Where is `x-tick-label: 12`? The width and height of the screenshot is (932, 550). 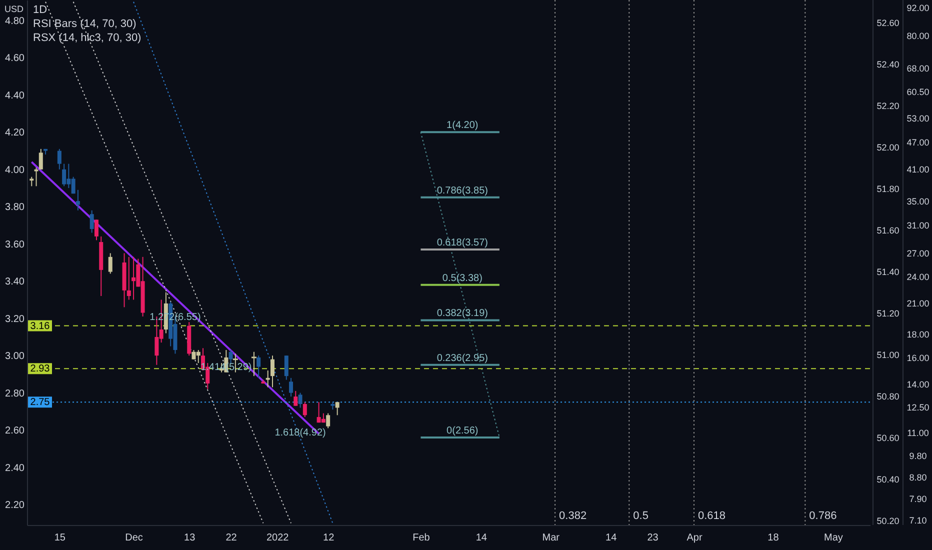
x-tick-label: 12 is located at coordinates (329, 538).